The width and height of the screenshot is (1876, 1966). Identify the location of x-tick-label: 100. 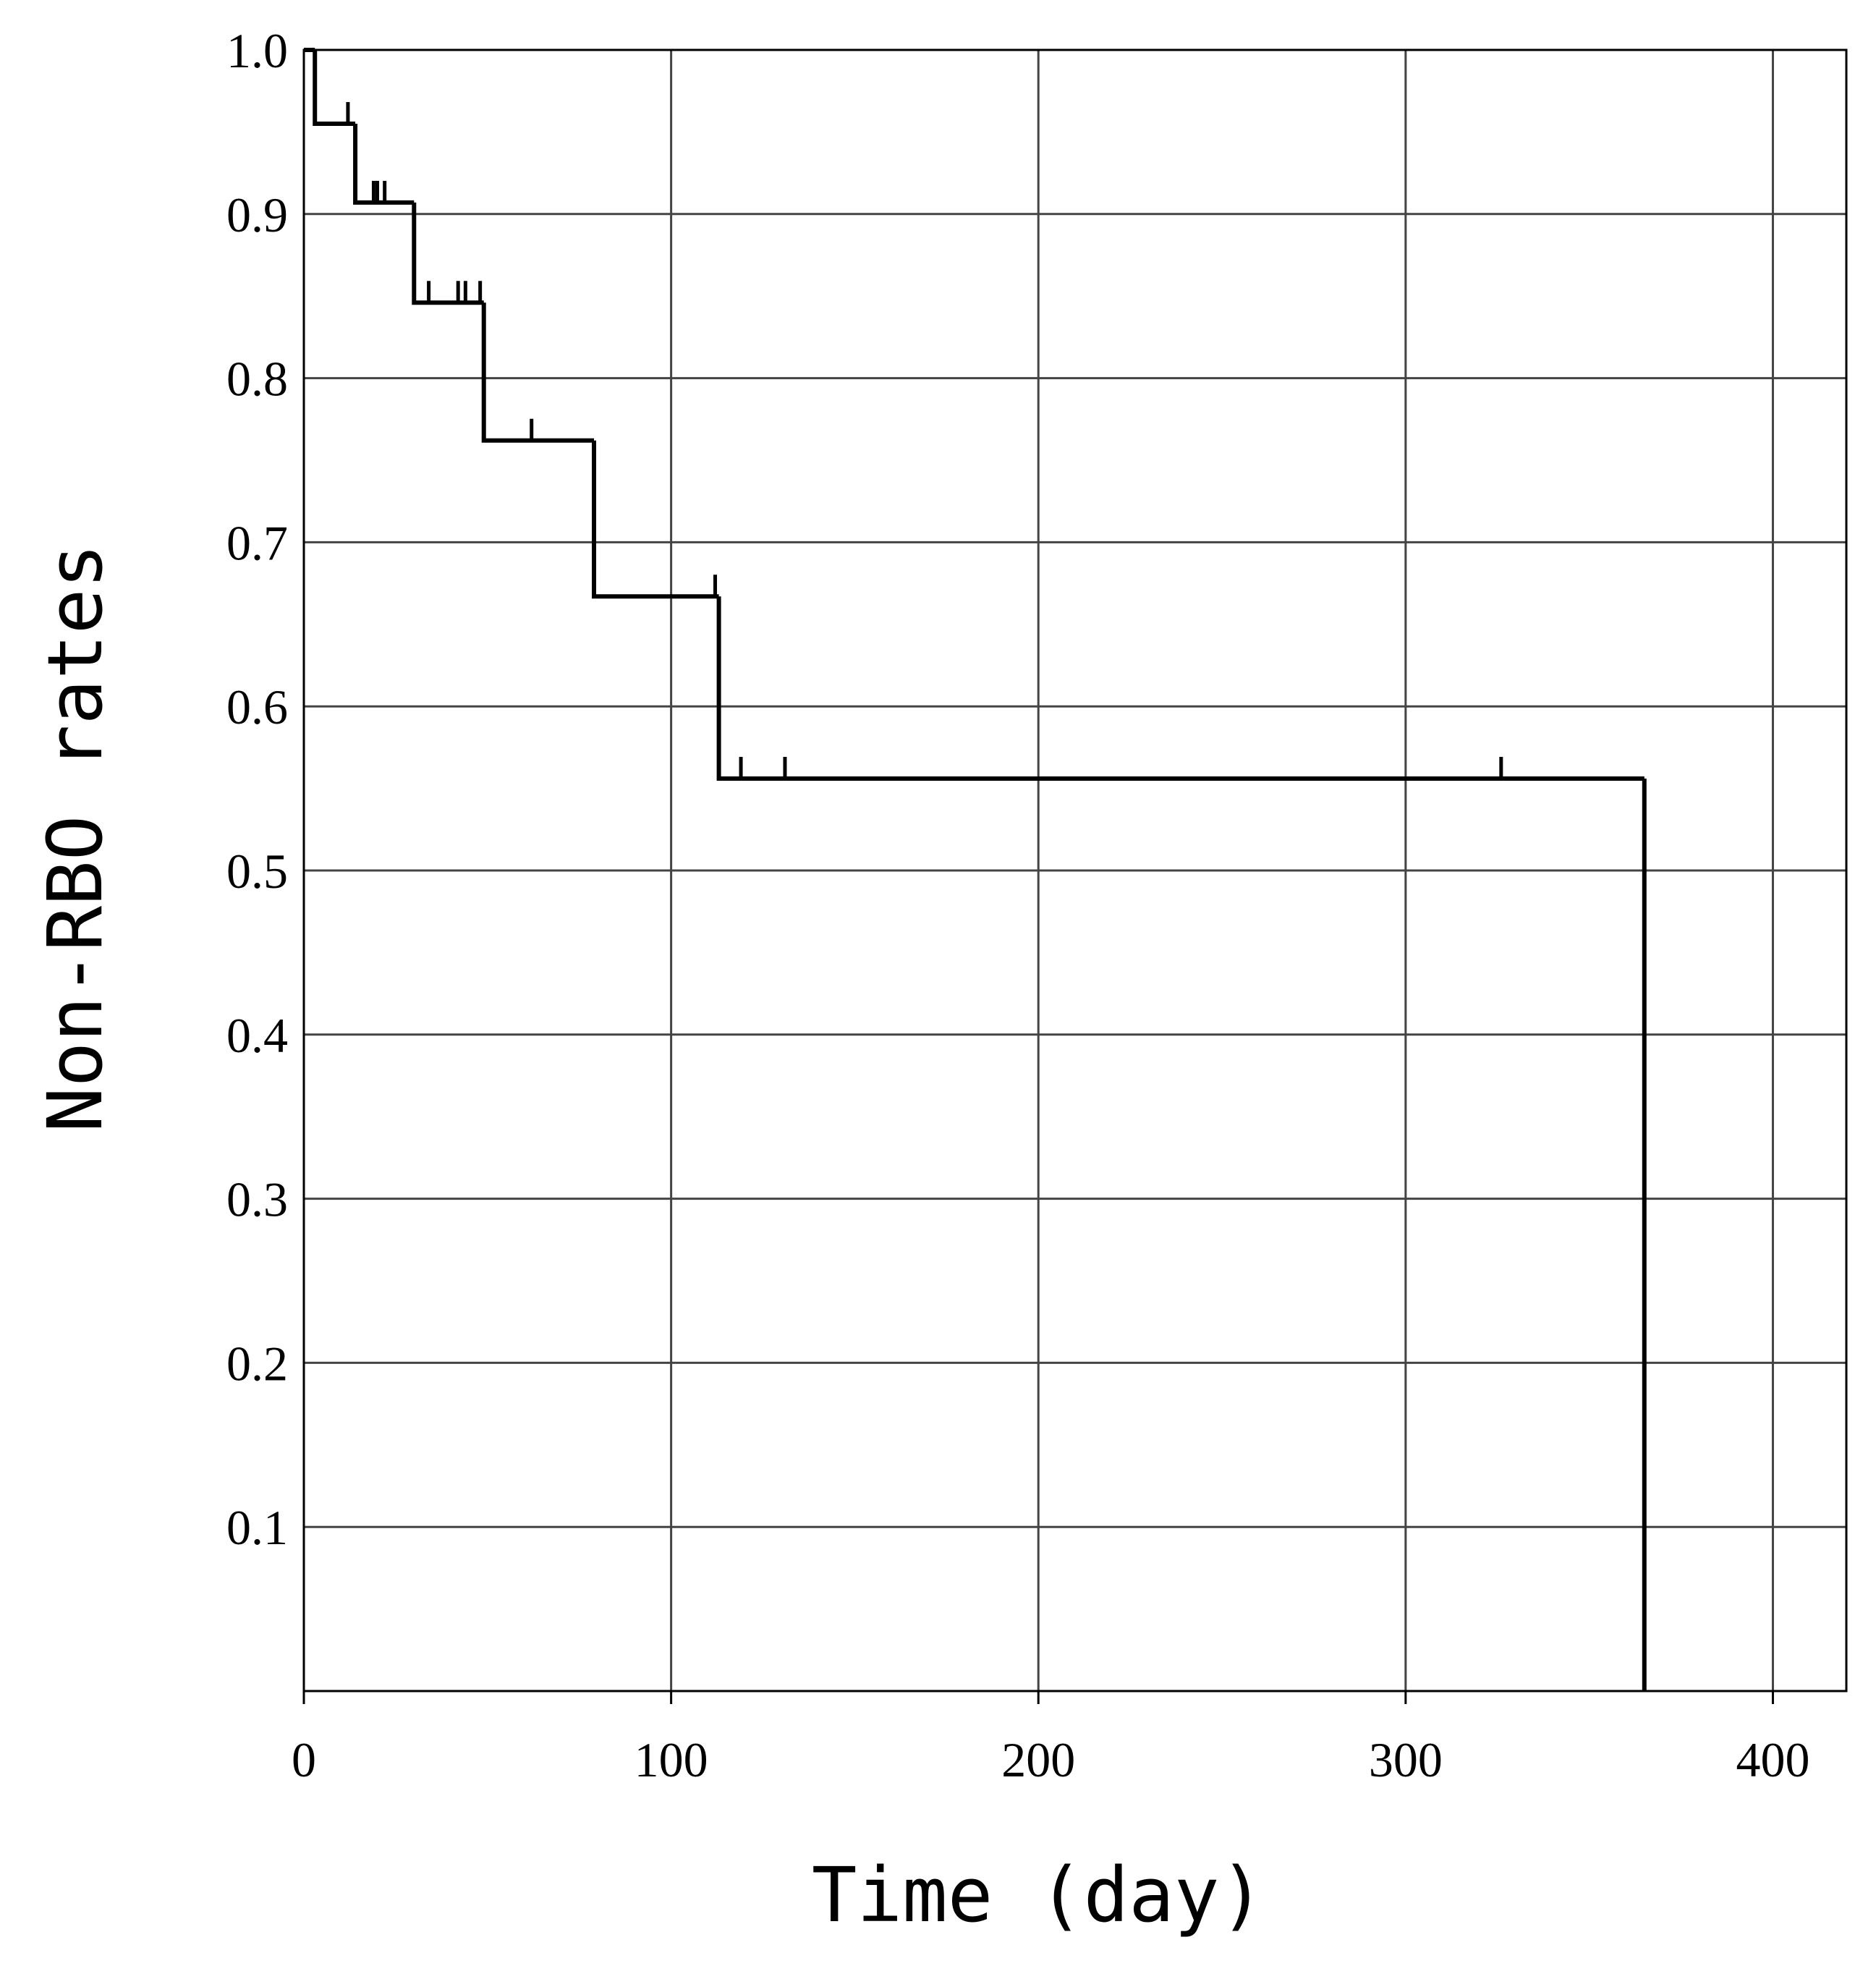
(671, 1759).